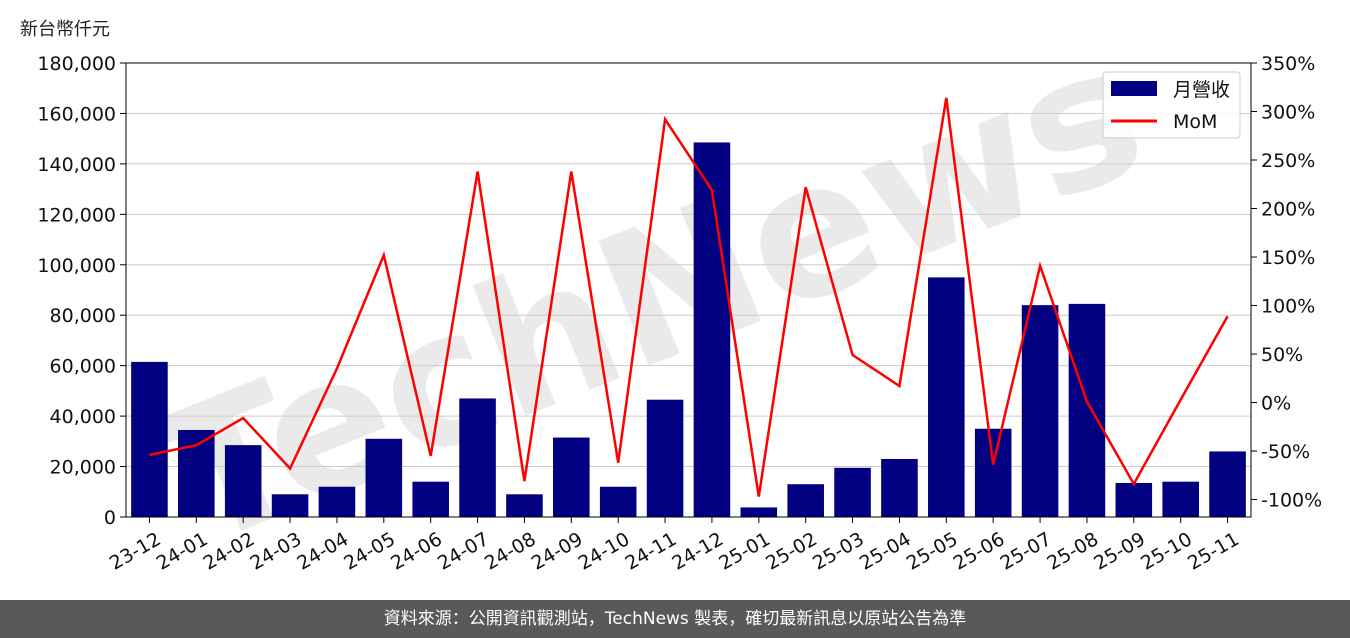  I want to click on x-tick-label: 25-07, so click(1026, 551).